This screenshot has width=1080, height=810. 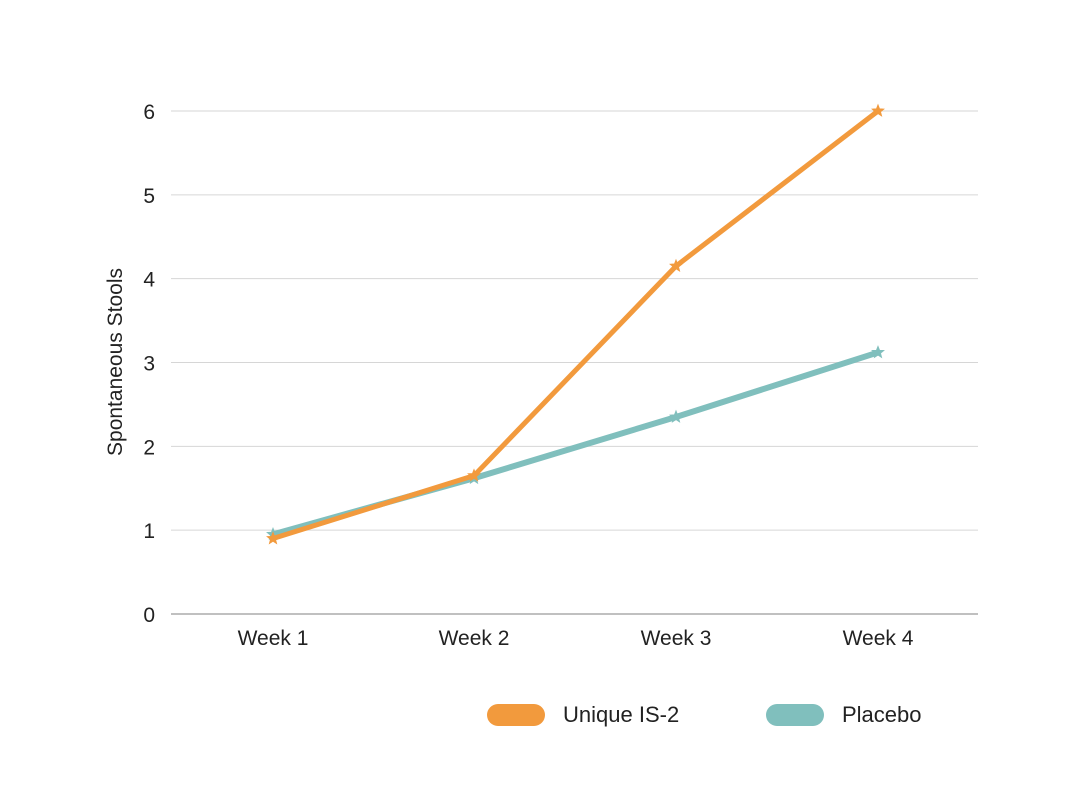 What do you see at coordinates (149, 196) in the screenshot?
I see `y-tick-label: 5` at bounding box center [149, 196].